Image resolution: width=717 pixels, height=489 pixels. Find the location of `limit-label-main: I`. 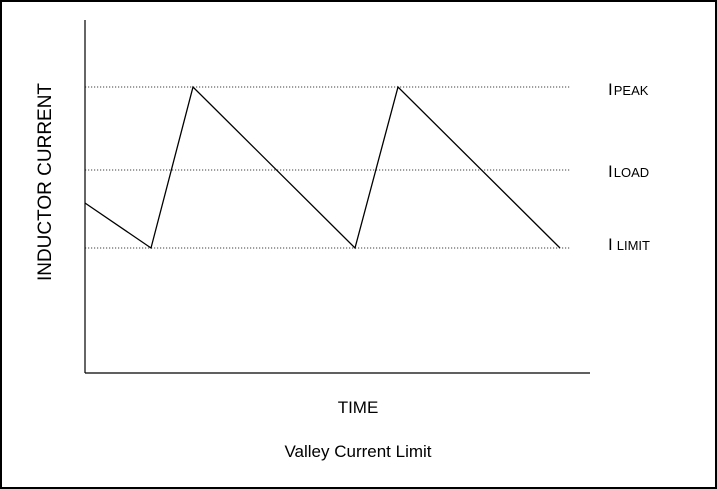

limit-label-main: I is located at coordinates (610, 244).